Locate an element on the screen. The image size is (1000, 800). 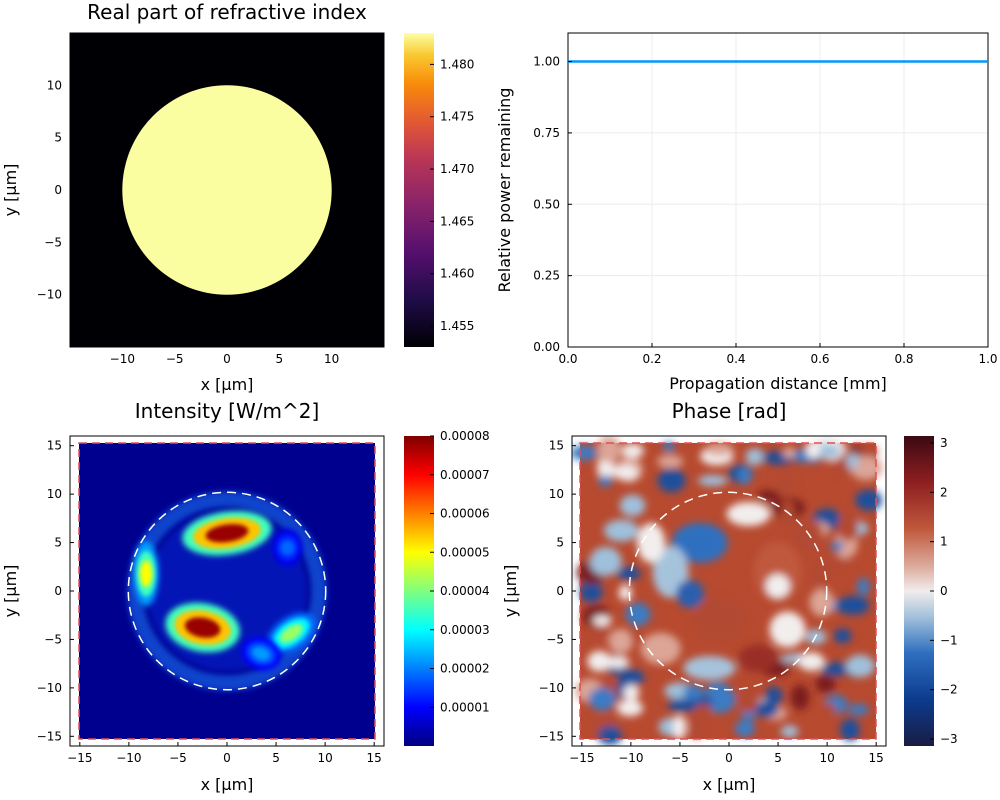
phase-ytick-label: −5 is located at coordinates (555, 639).